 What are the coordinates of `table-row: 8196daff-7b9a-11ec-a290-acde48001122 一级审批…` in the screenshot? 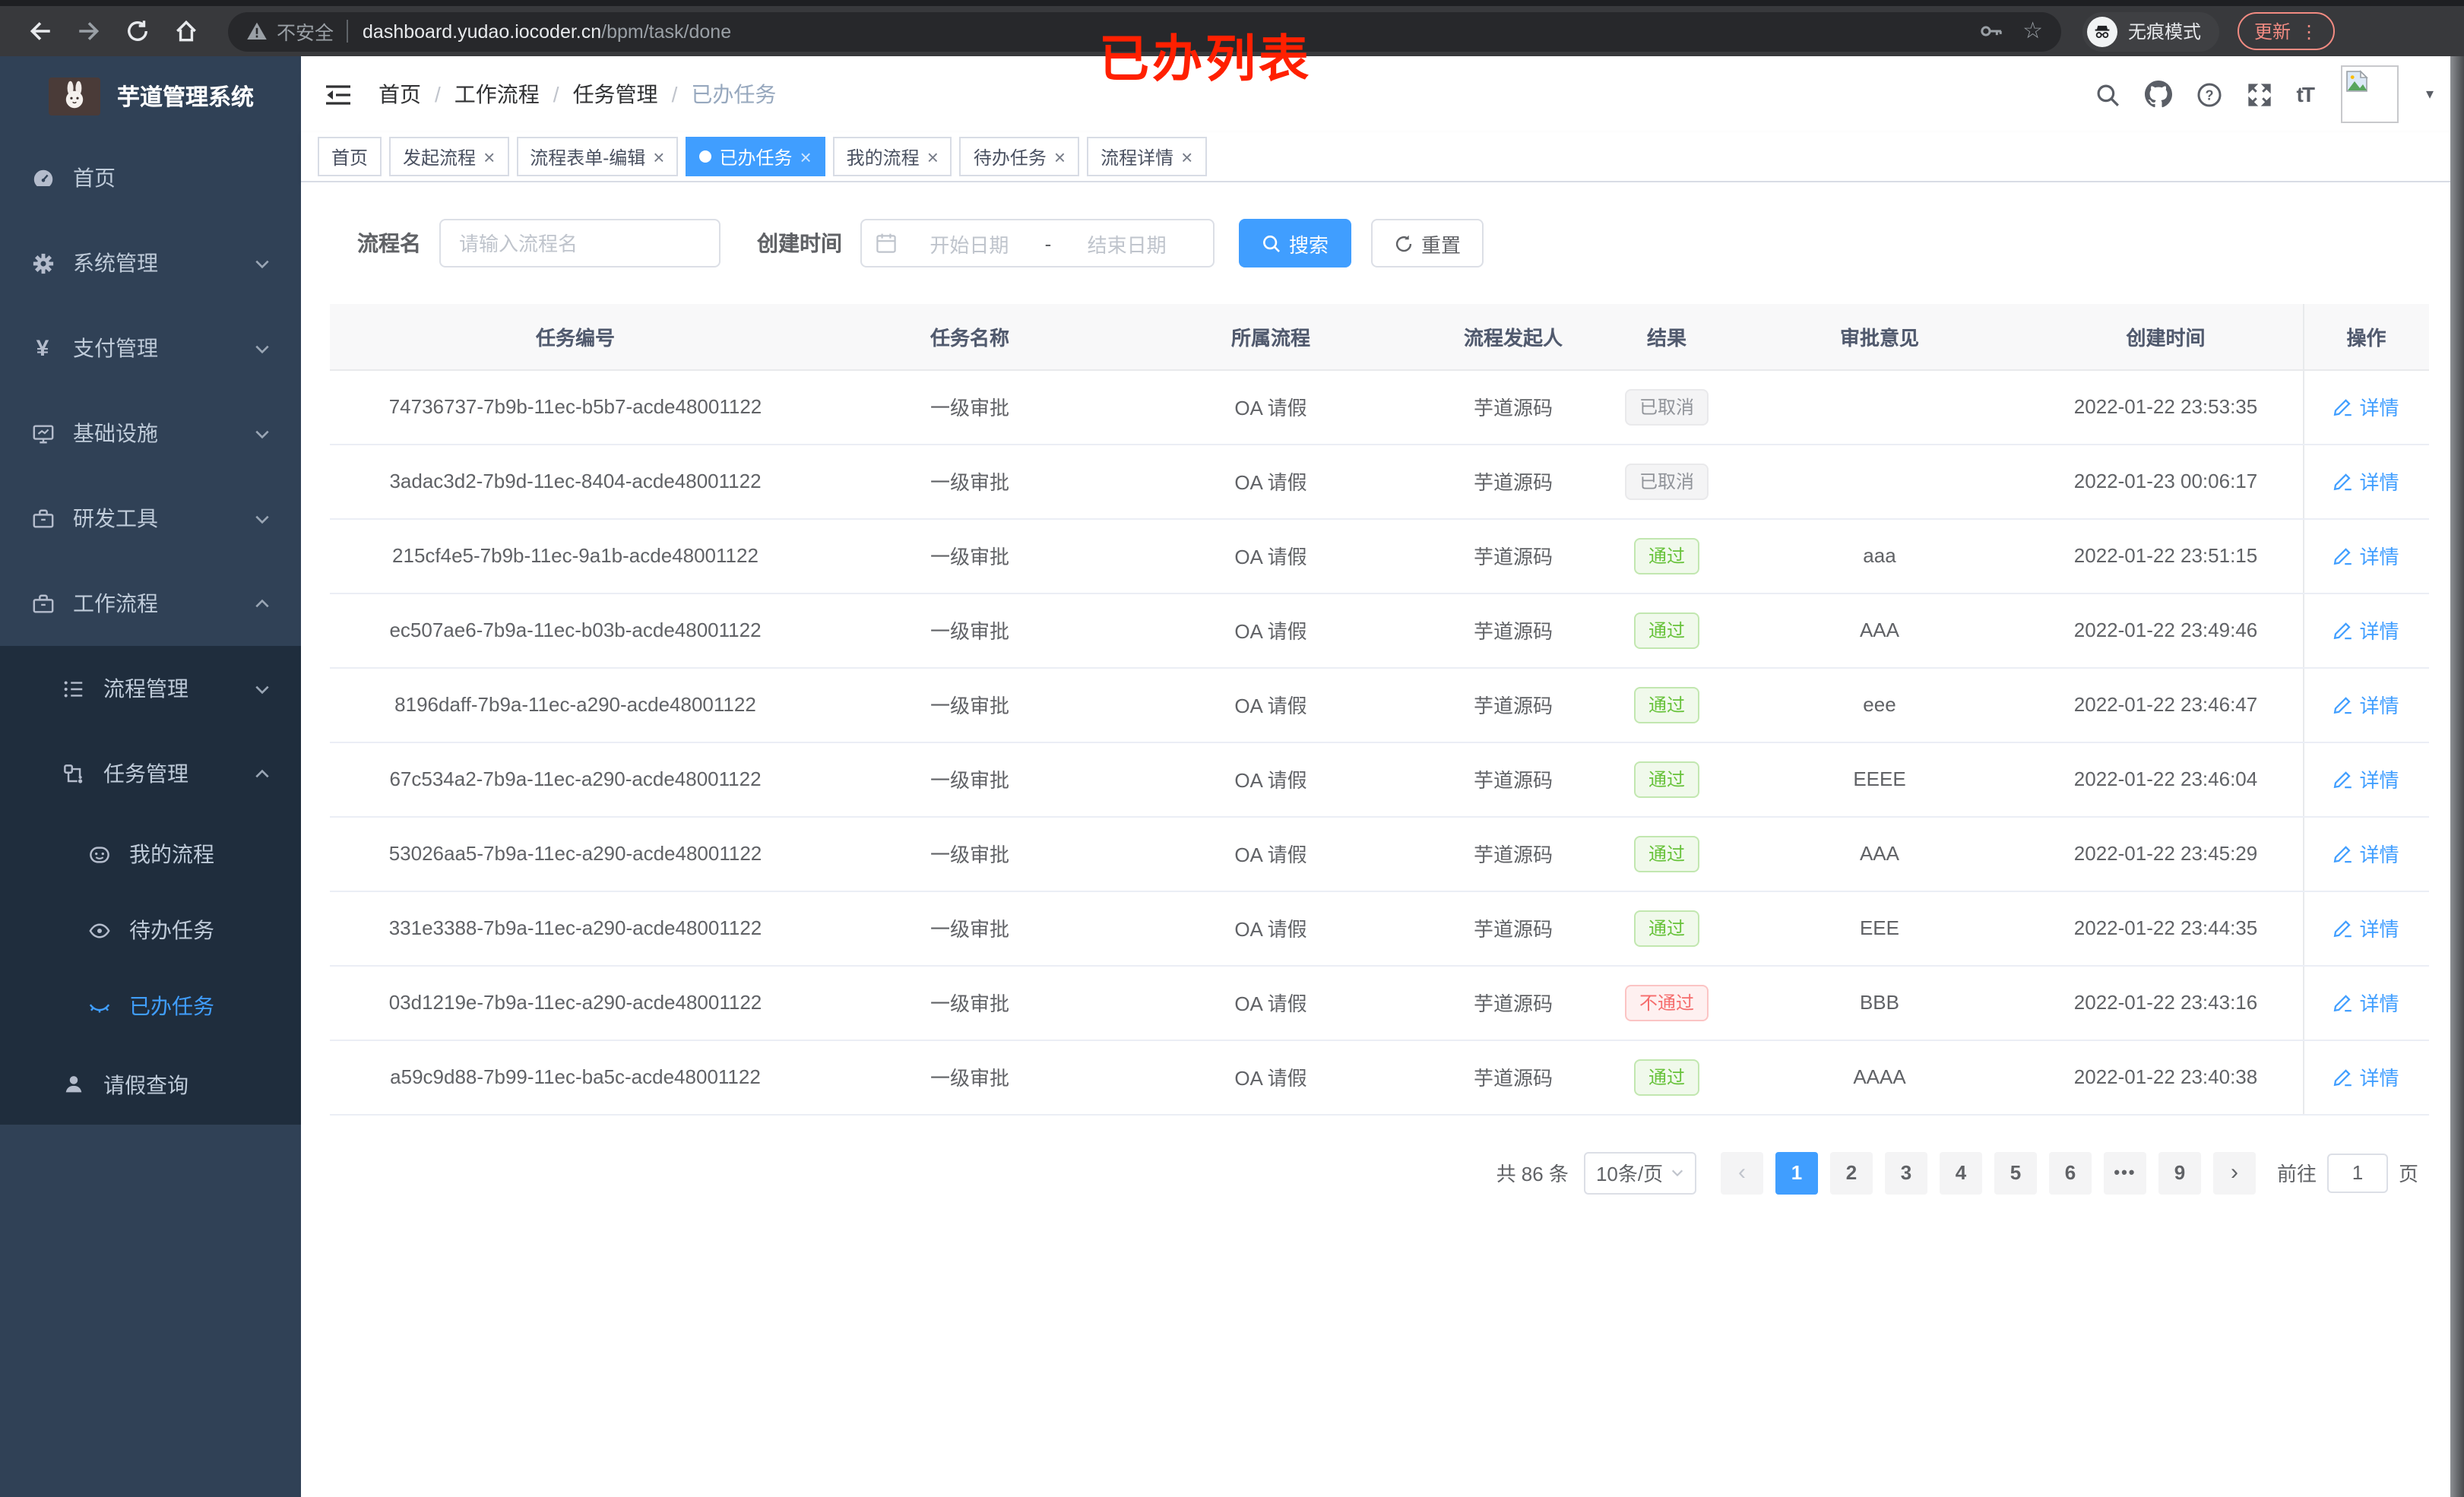 It's located at (1379, 704).